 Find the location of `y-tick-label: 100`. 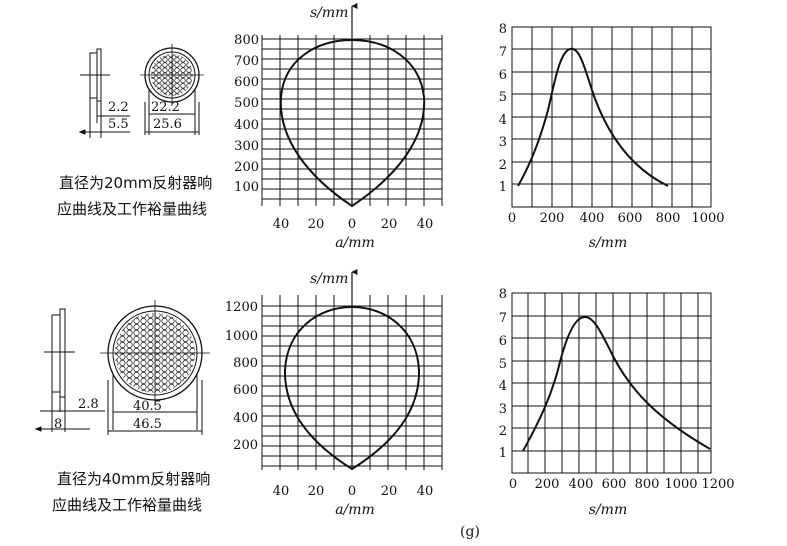

y-tick-label: 100 is located at coordinates (246, 187).